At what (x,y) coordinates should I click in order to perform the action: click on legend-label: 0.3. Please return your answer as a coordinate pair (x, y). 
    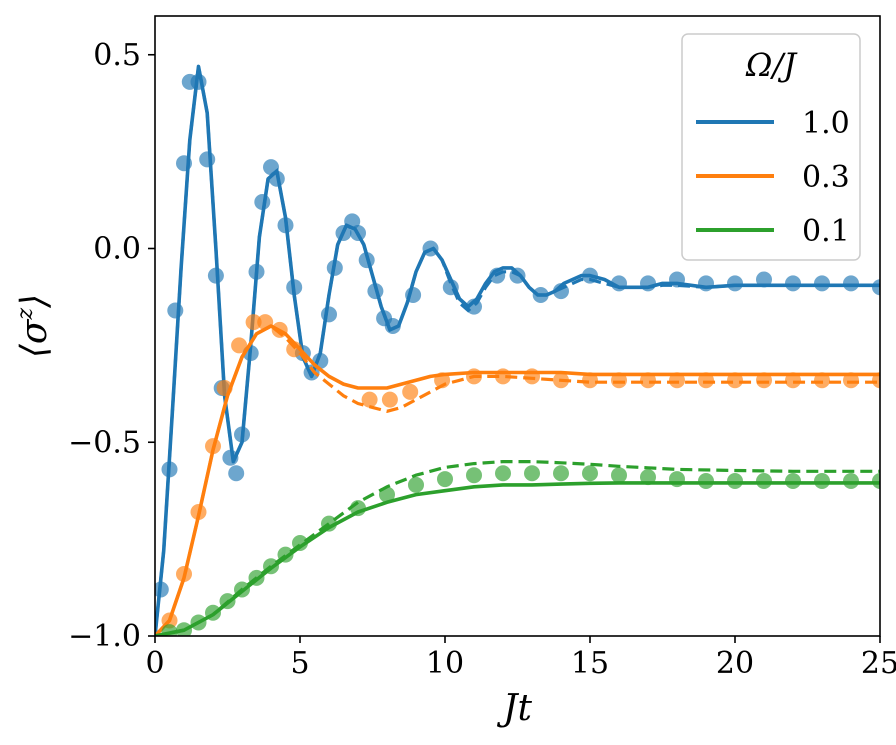
    Looking at the image, I should click on (826, 177).